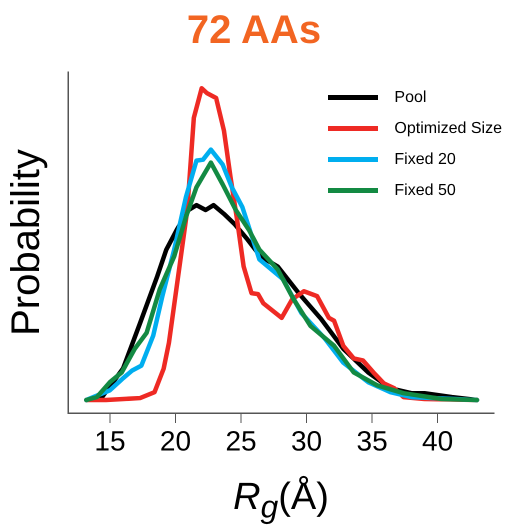  I want to click on y-axis-title: Probability, so click(26, 242).